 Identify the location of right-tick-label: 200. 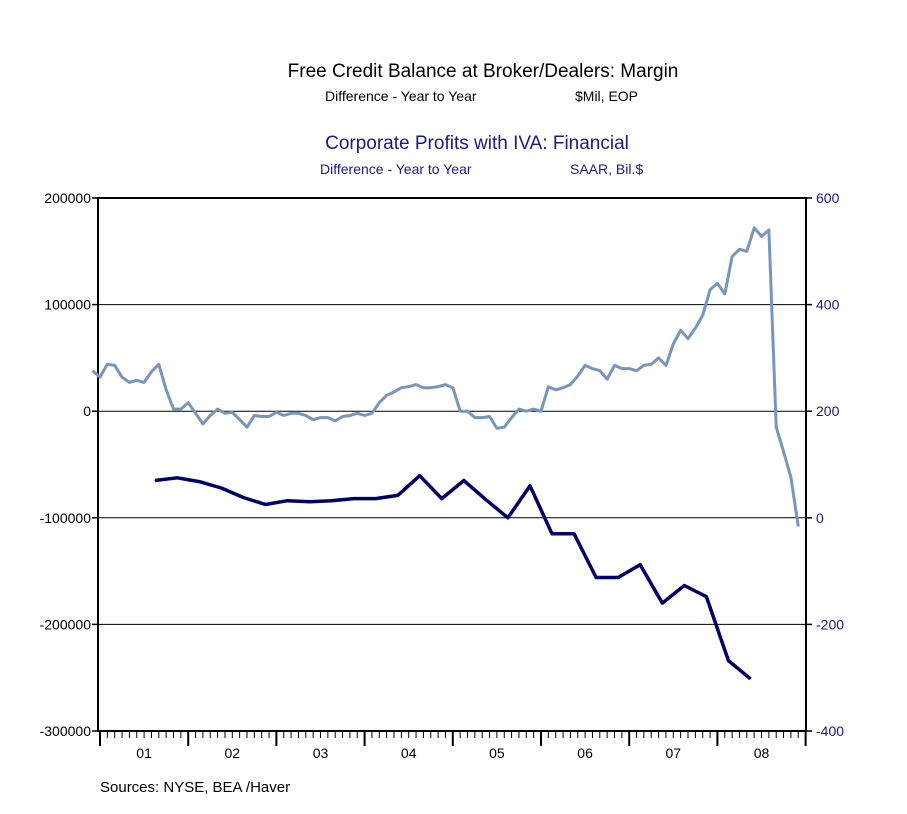
(828, 411).